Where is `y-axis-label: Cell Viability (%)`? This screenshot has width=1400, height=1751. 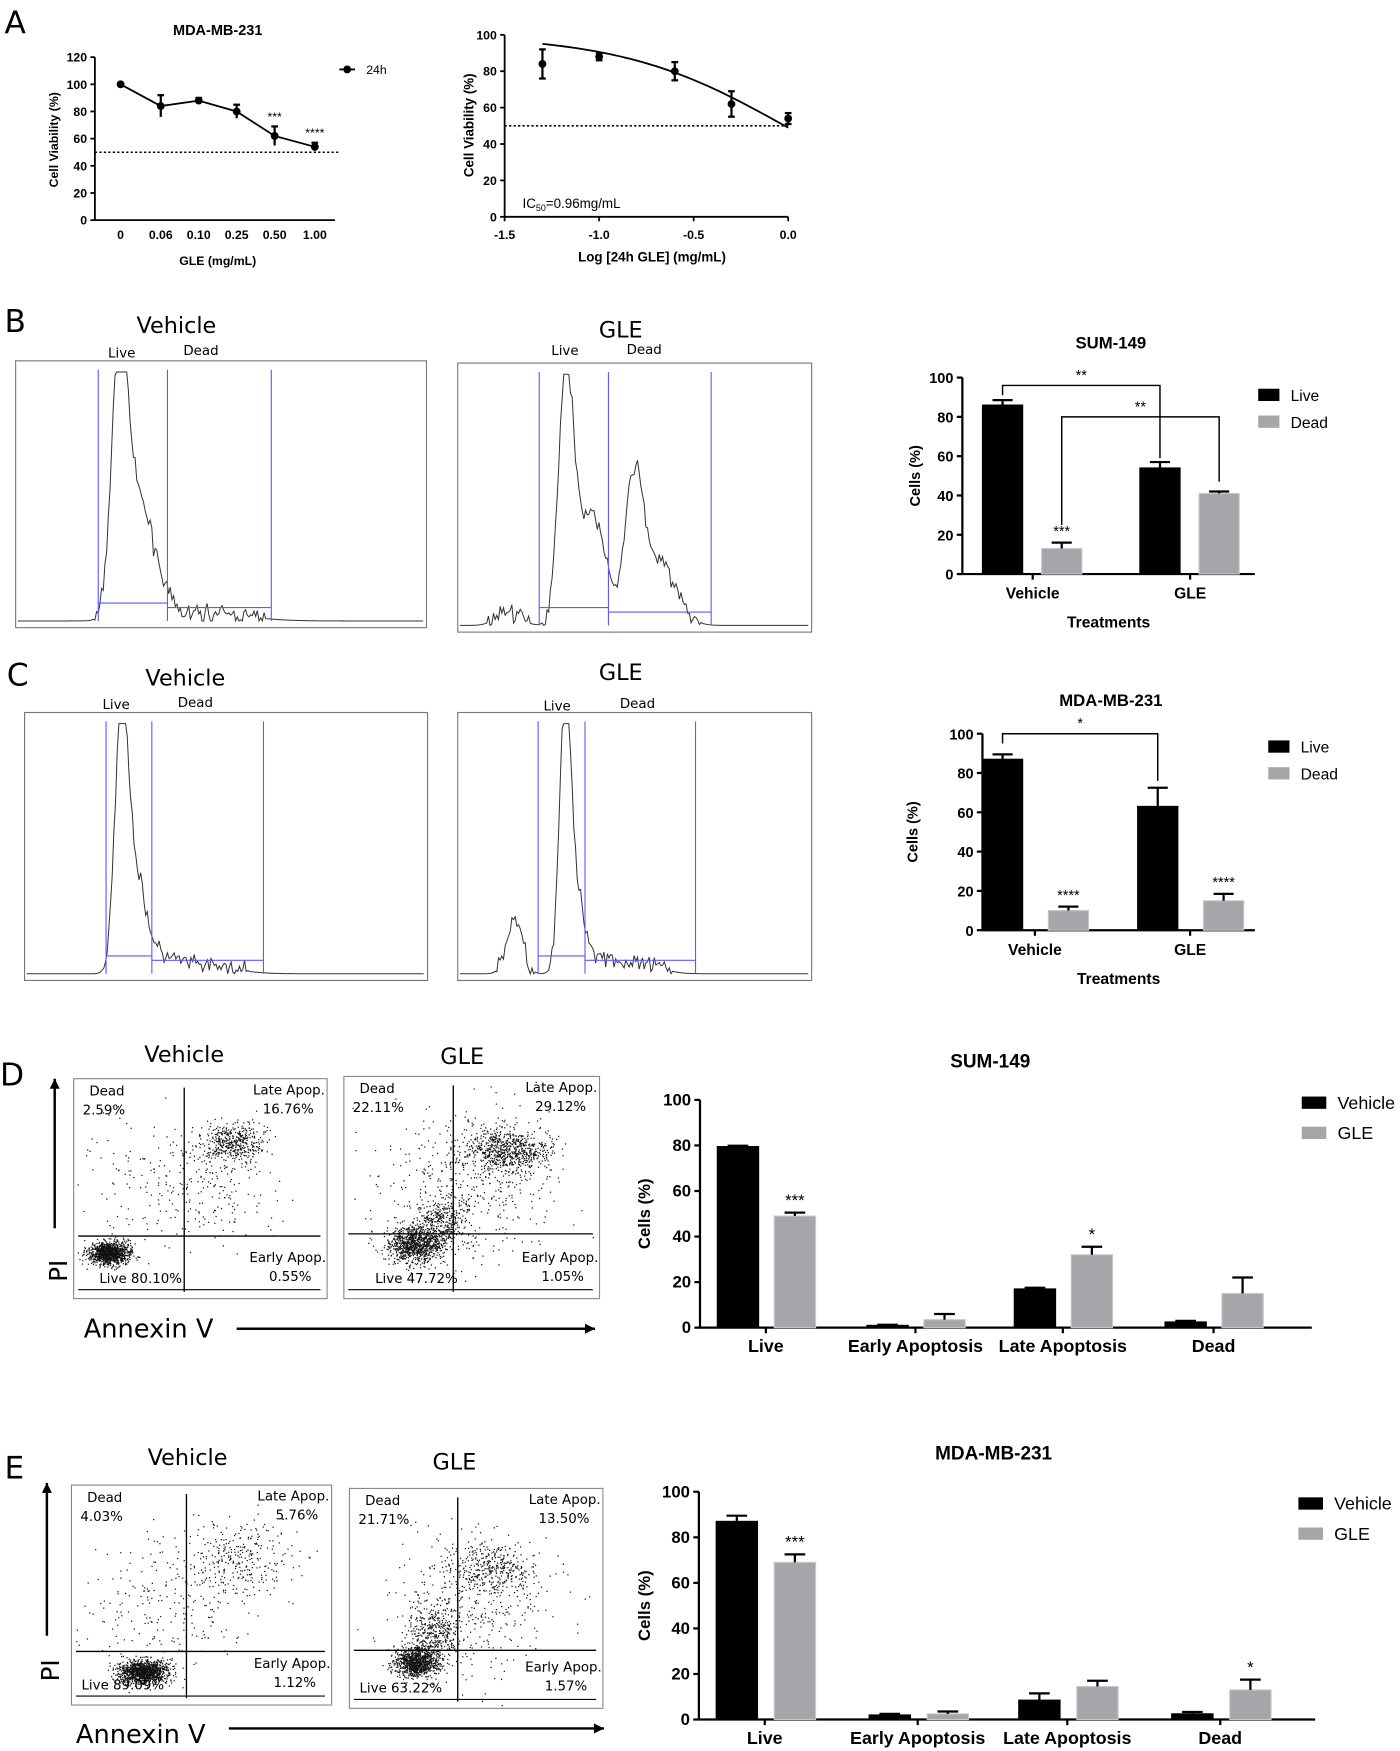 y-axis-label: Cell Viability (%) is located at coordinates (468, 125).